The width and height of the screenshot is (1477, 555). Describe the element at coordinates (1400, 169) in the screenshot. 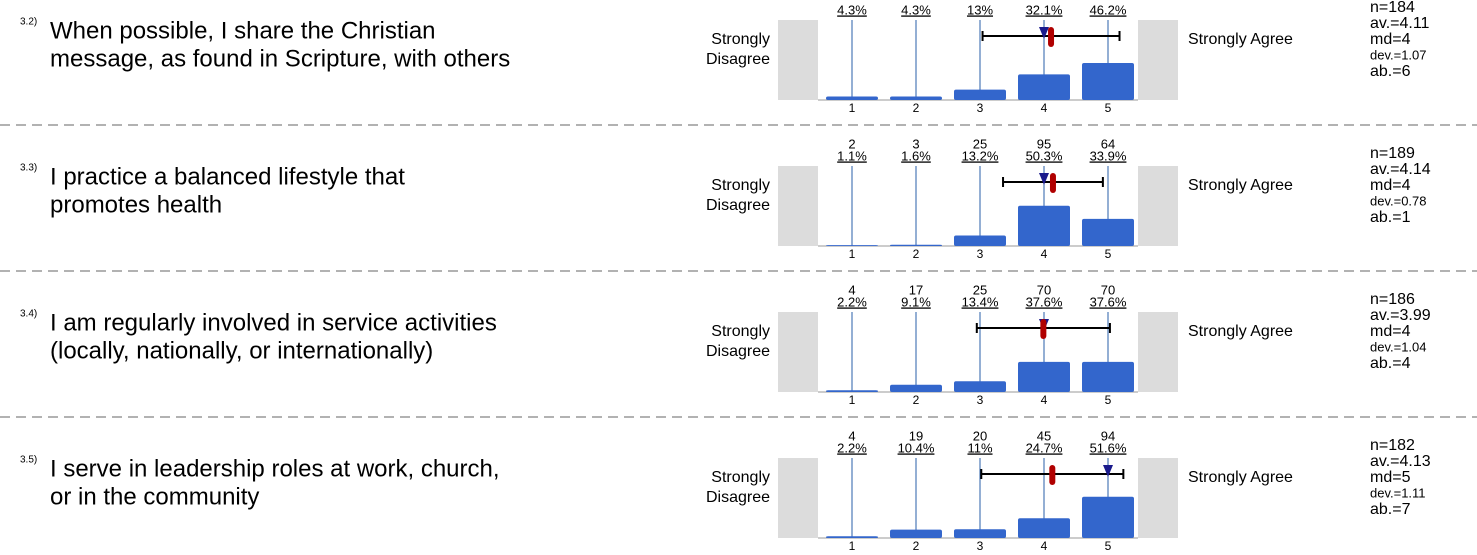

I see `stat-av: av.=4.14` at that location.